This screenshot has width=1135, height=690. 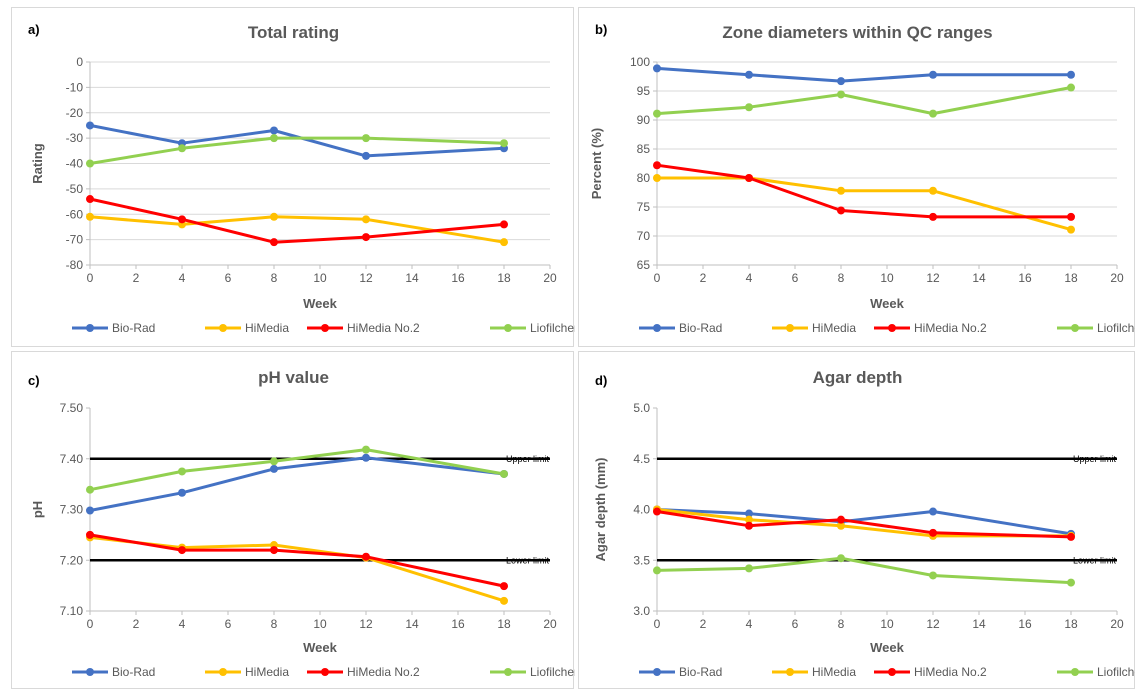 What do you see at coordinates (644, 265) in the screenshot?
I see `y-tick-label: 65` at bounding box center [644, 265].